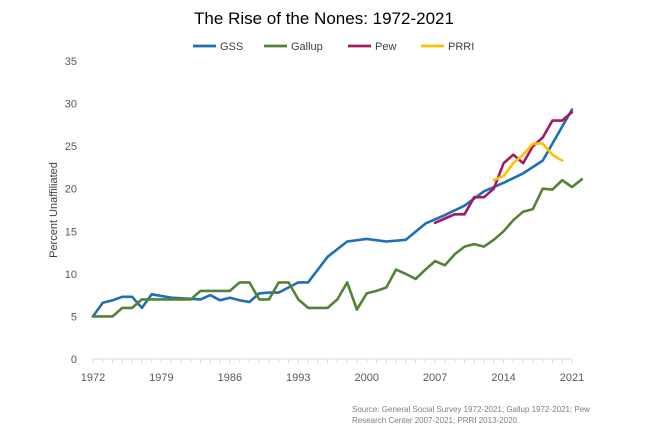 The height and width of the screenshot is (431, 648). Describe the element at coordinates (54, 210) in the screenshot. I see `y-axis-label: Percent Unaffiliated` at that location.